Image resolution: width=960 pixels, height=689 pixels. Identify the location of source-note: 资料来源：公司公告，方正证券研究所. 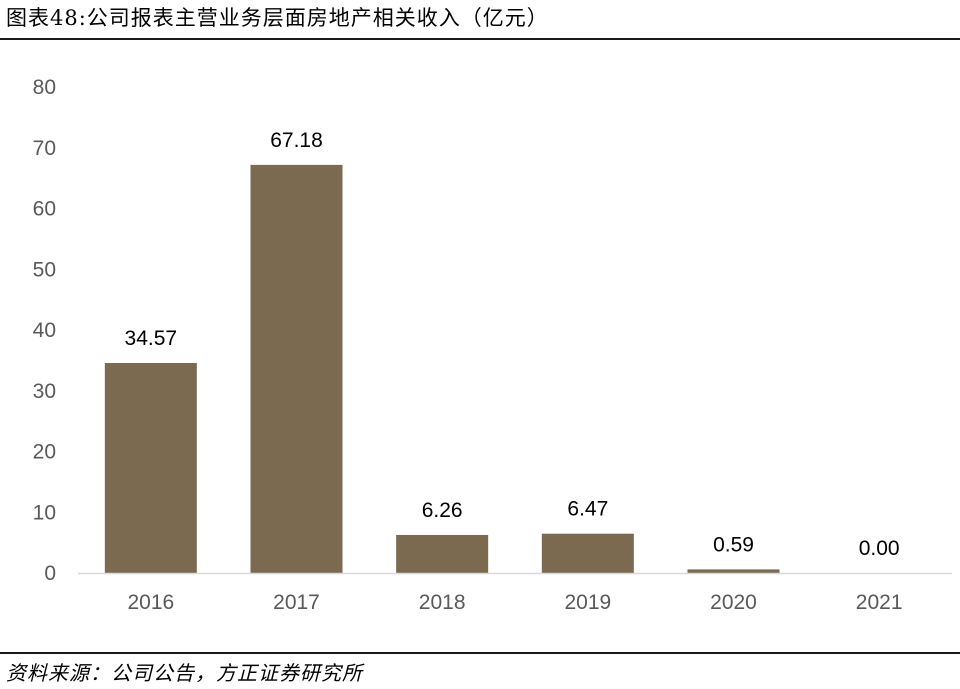
(184, 673).